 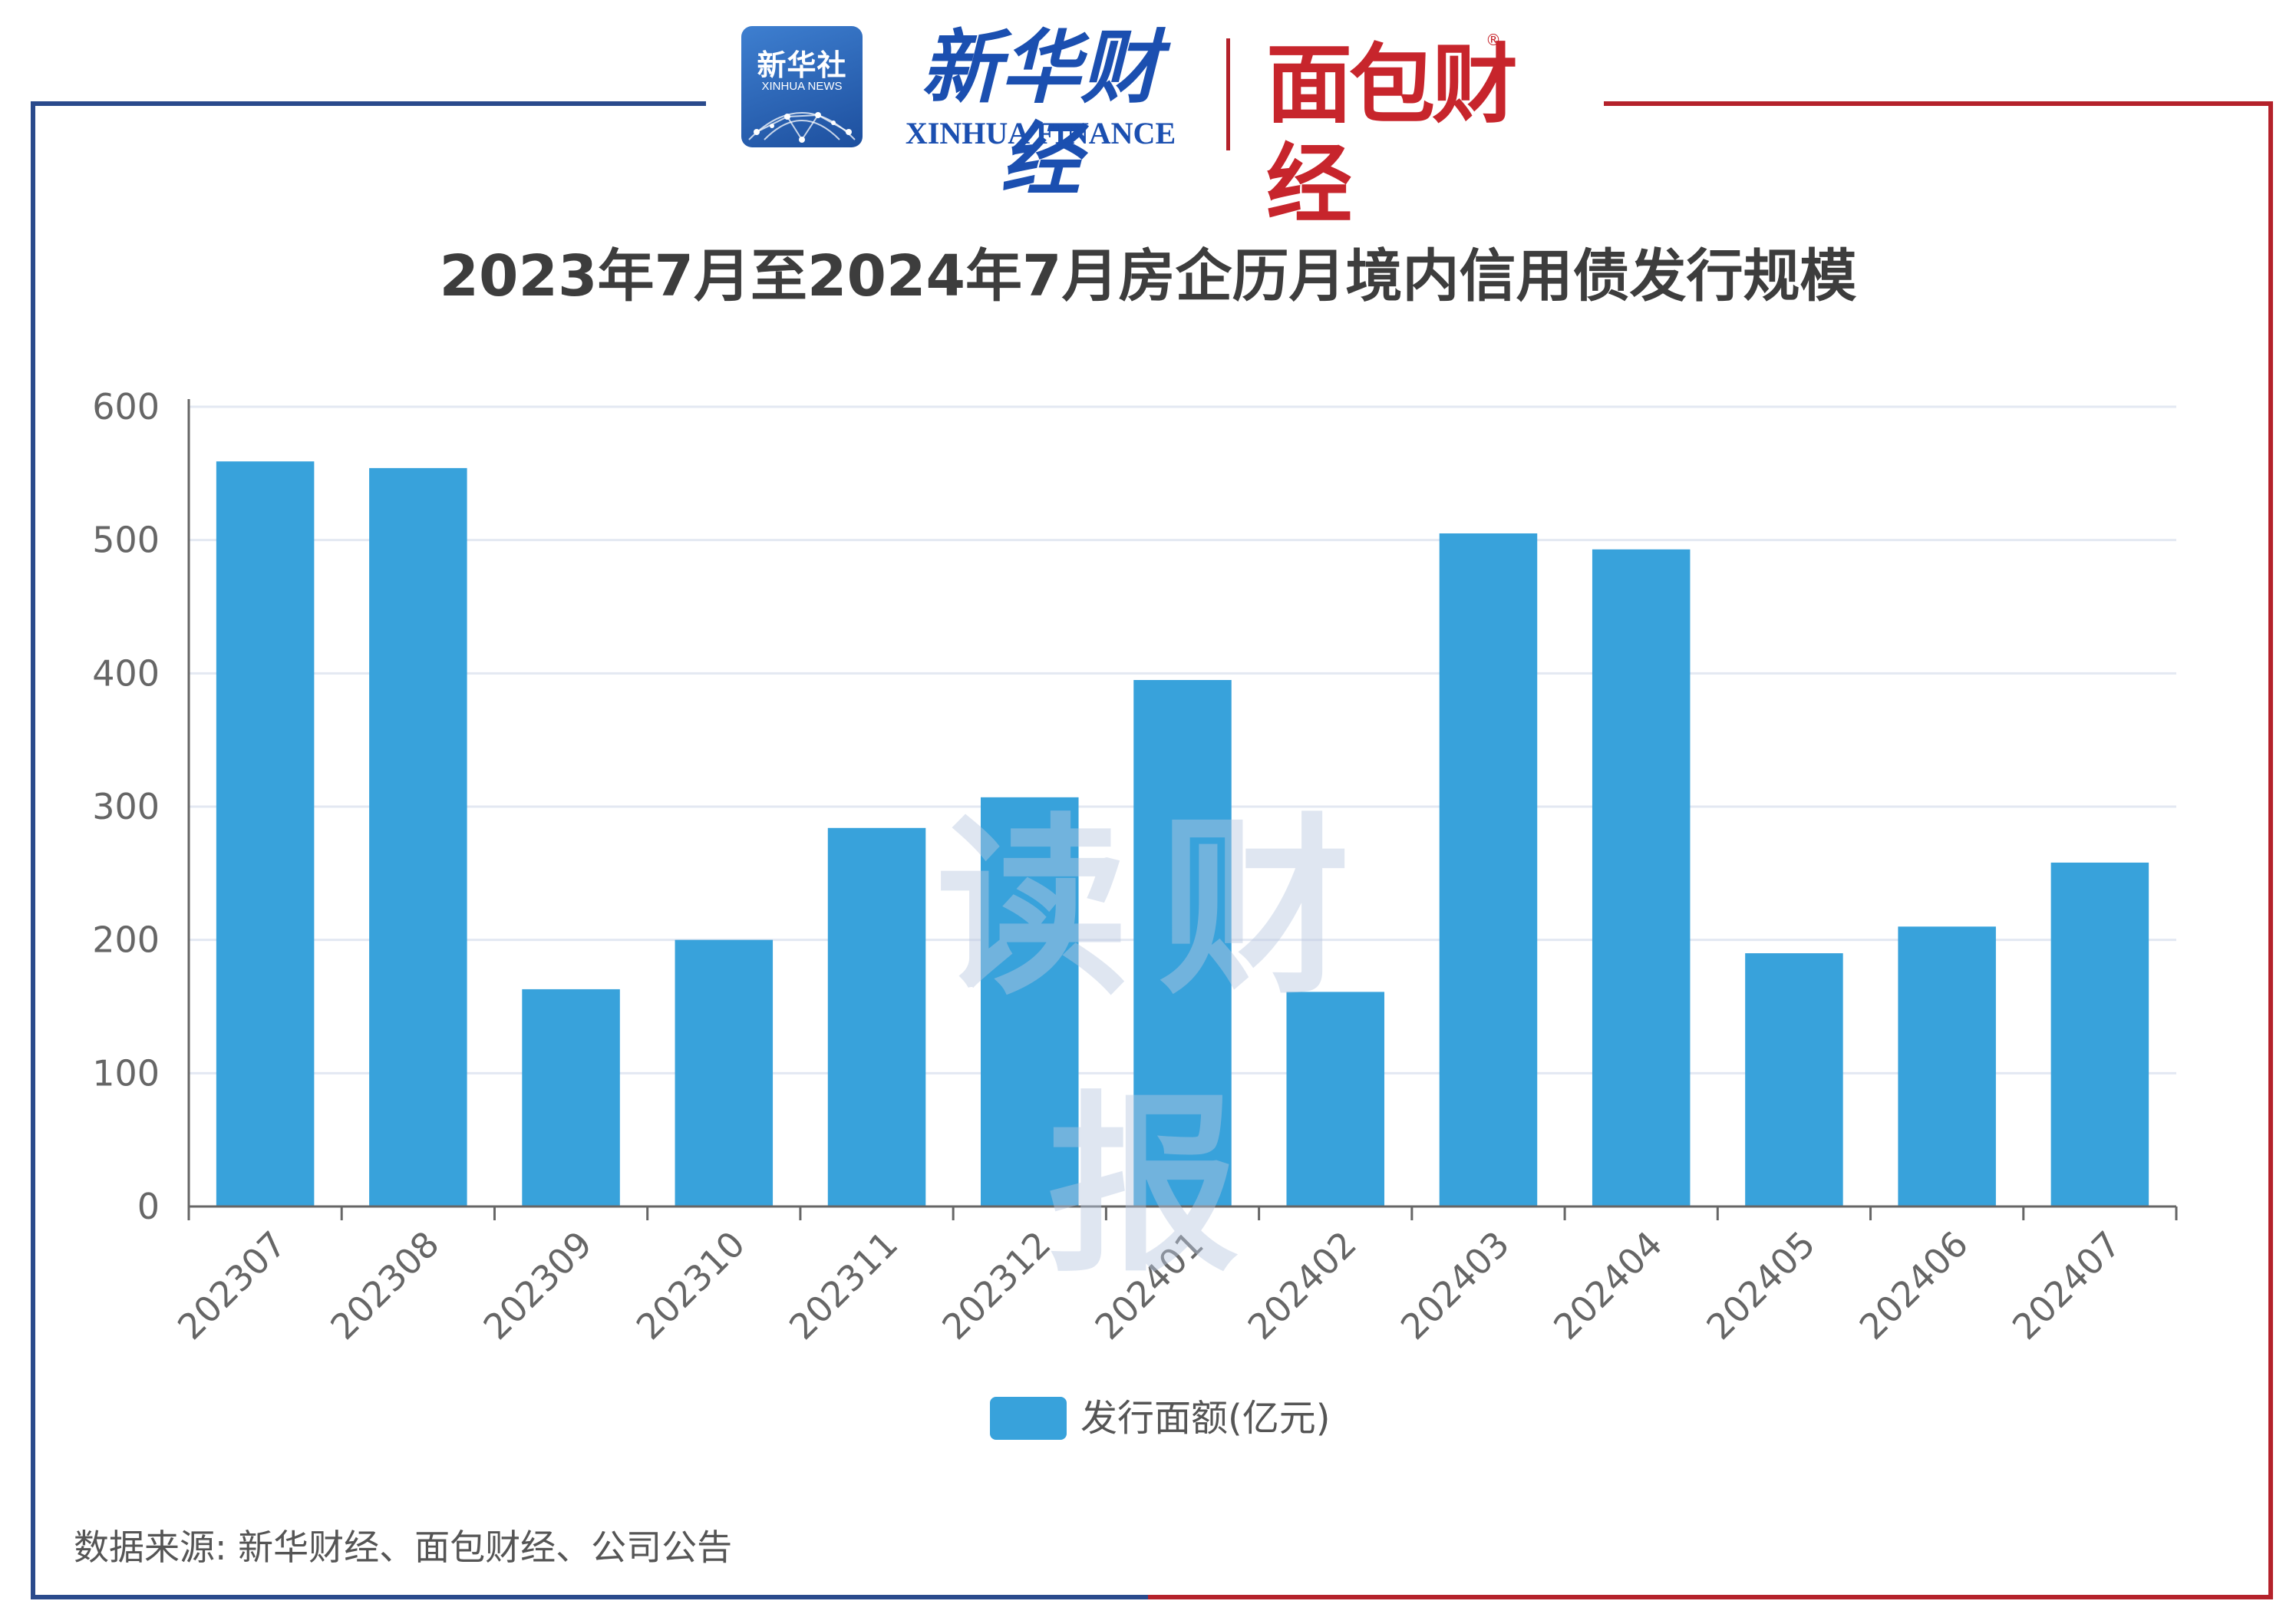 What do you see at coordinates (537, 1285) in the screenshot?
I see `x-tick-label: 202309` at bounding box center [537, 1285].